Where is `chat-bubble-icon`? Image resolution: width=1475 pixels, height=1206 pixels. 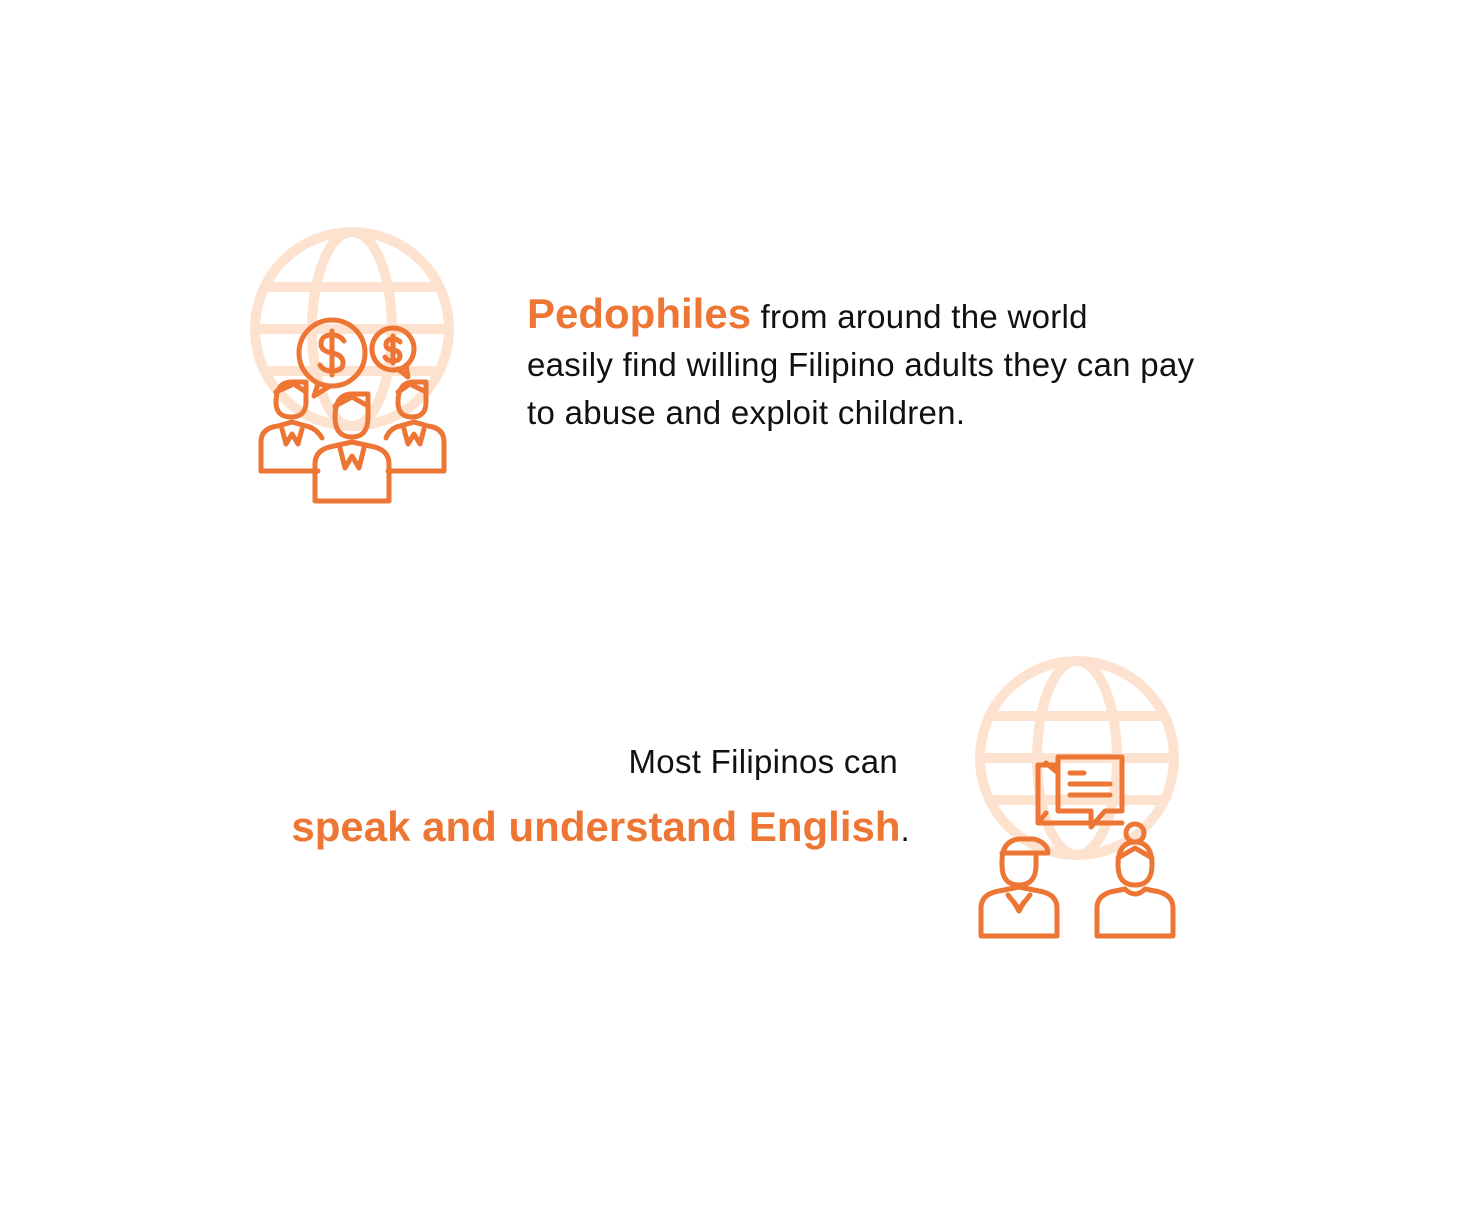 chat-bubble-icon is located at coordinates (1080, 792).